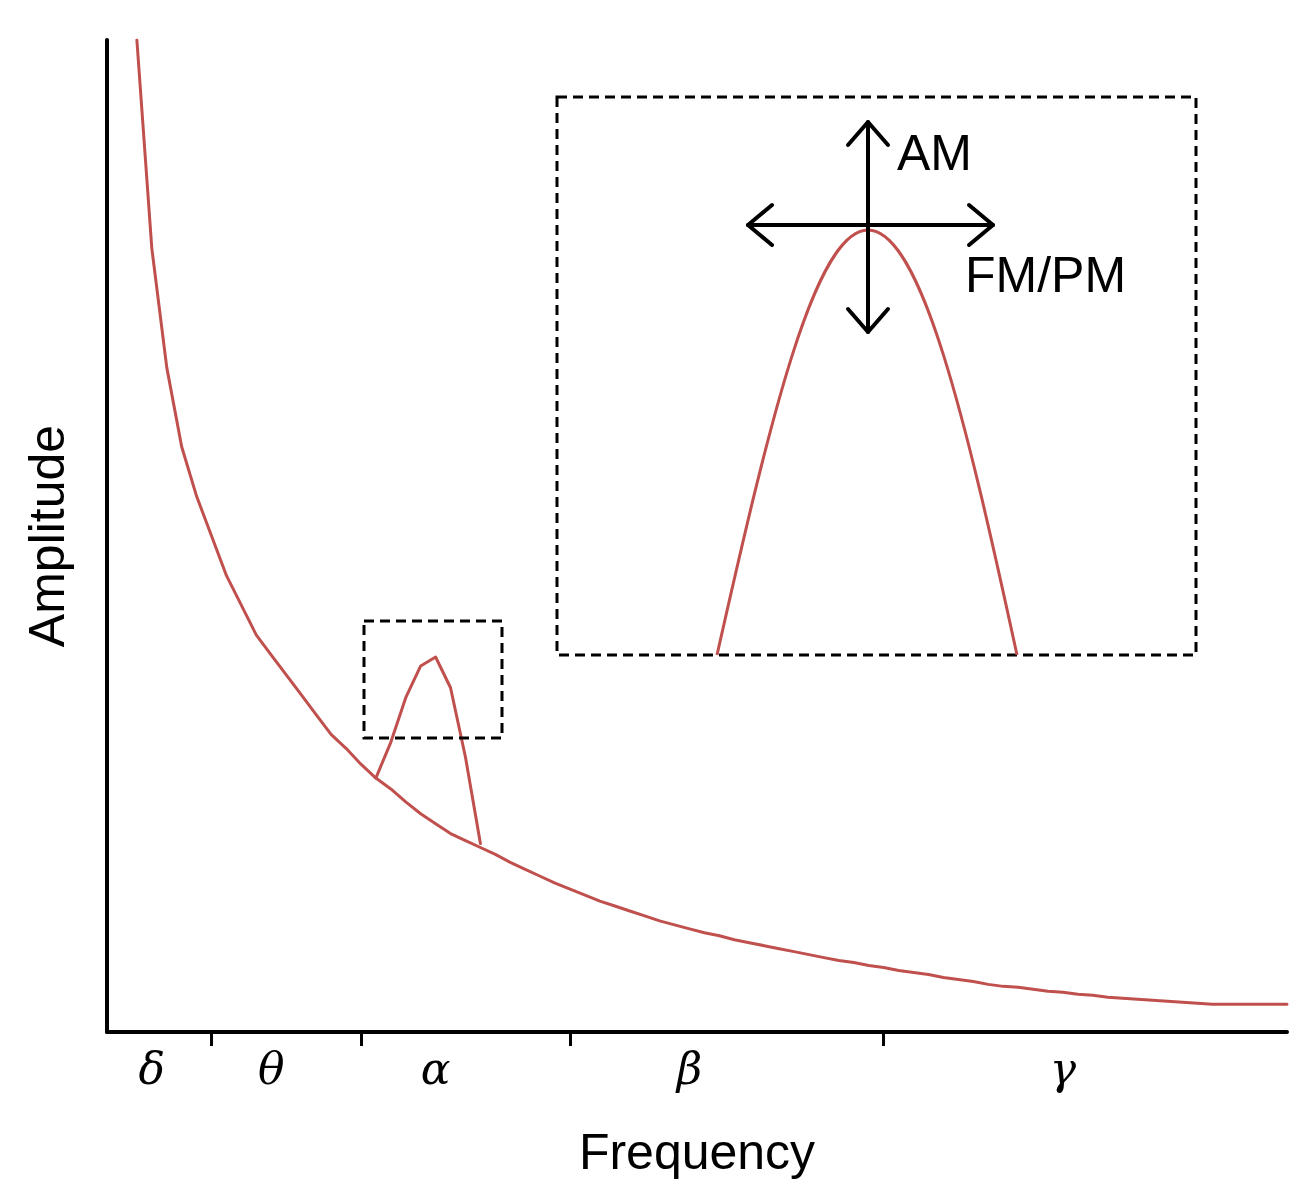  Describe the element at coordinates (1063, 1068) in the screenshot. I see `x-tick-label: γ` at that location.